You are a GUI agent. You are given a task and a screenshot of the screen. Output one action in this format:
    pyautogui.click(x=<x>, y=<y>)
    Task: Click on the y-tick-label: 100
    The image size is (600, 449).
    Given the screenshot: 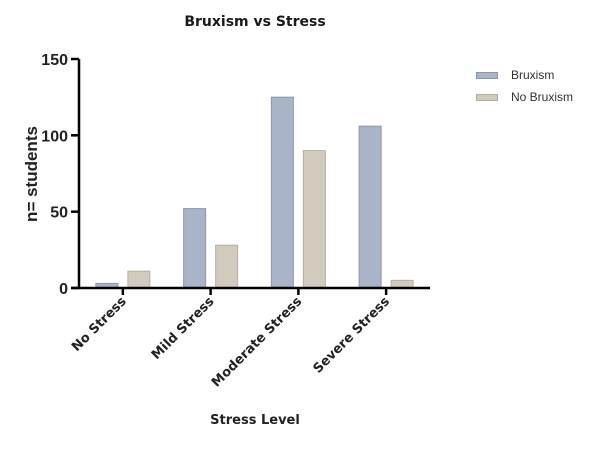 What is the action you would take?
    pyautogui.click(x=54, y=136)
    